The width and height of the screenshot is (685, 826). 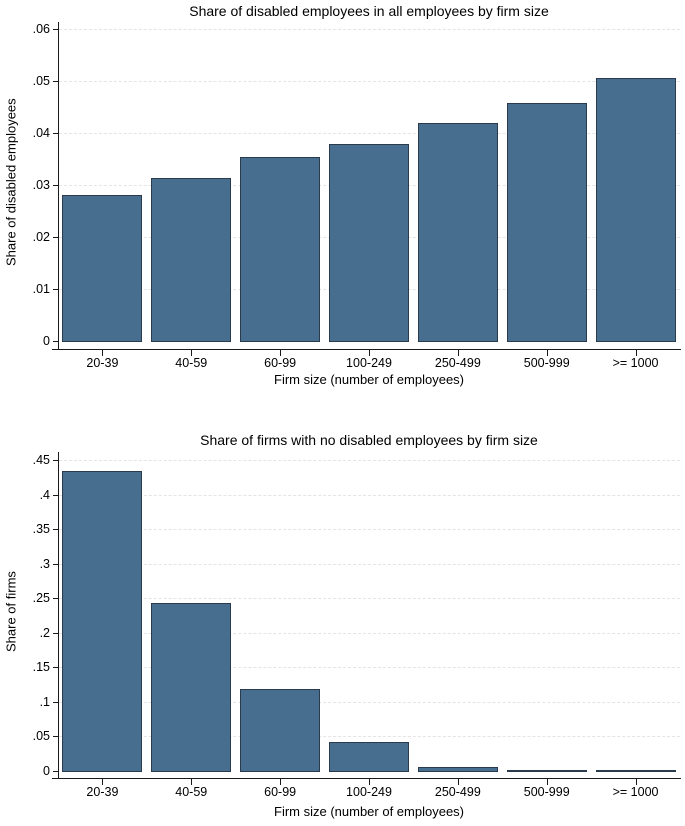 What do you see at coordinates (41, 460) in the screenshot?
I see `y-tick-label: .45` at bounding box center [41, 460].